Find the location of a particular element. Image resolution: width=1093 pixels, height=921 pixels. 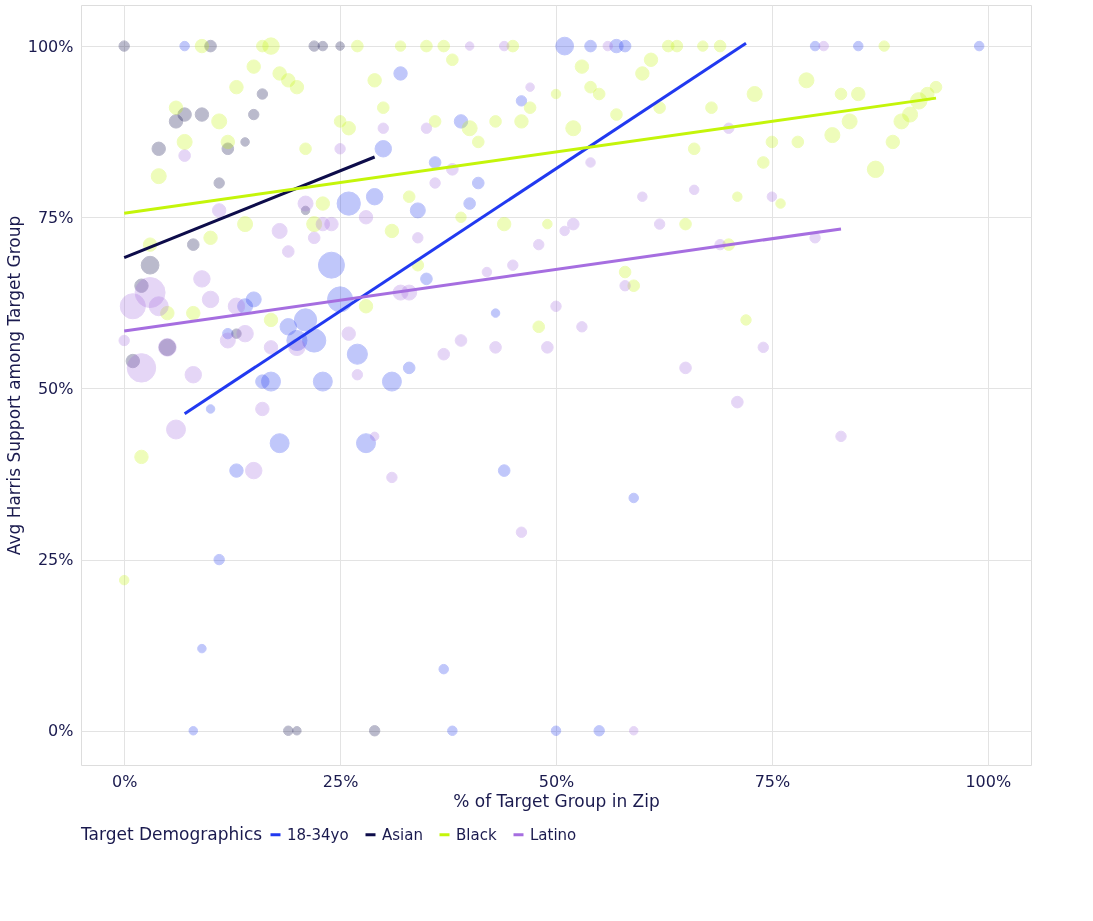

y-tick-label: 75% is located at coordinates (55, 217).